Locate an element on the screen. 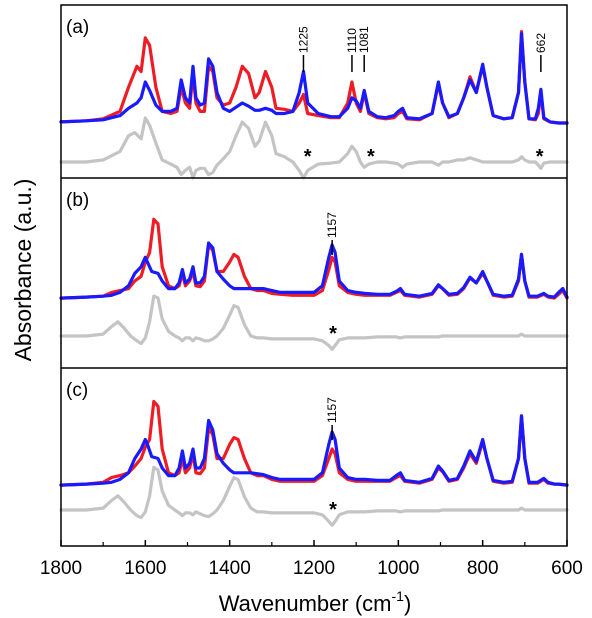 The image size is (592, 618). x-tick-label: 1400 is located at coordinates (230, 568).